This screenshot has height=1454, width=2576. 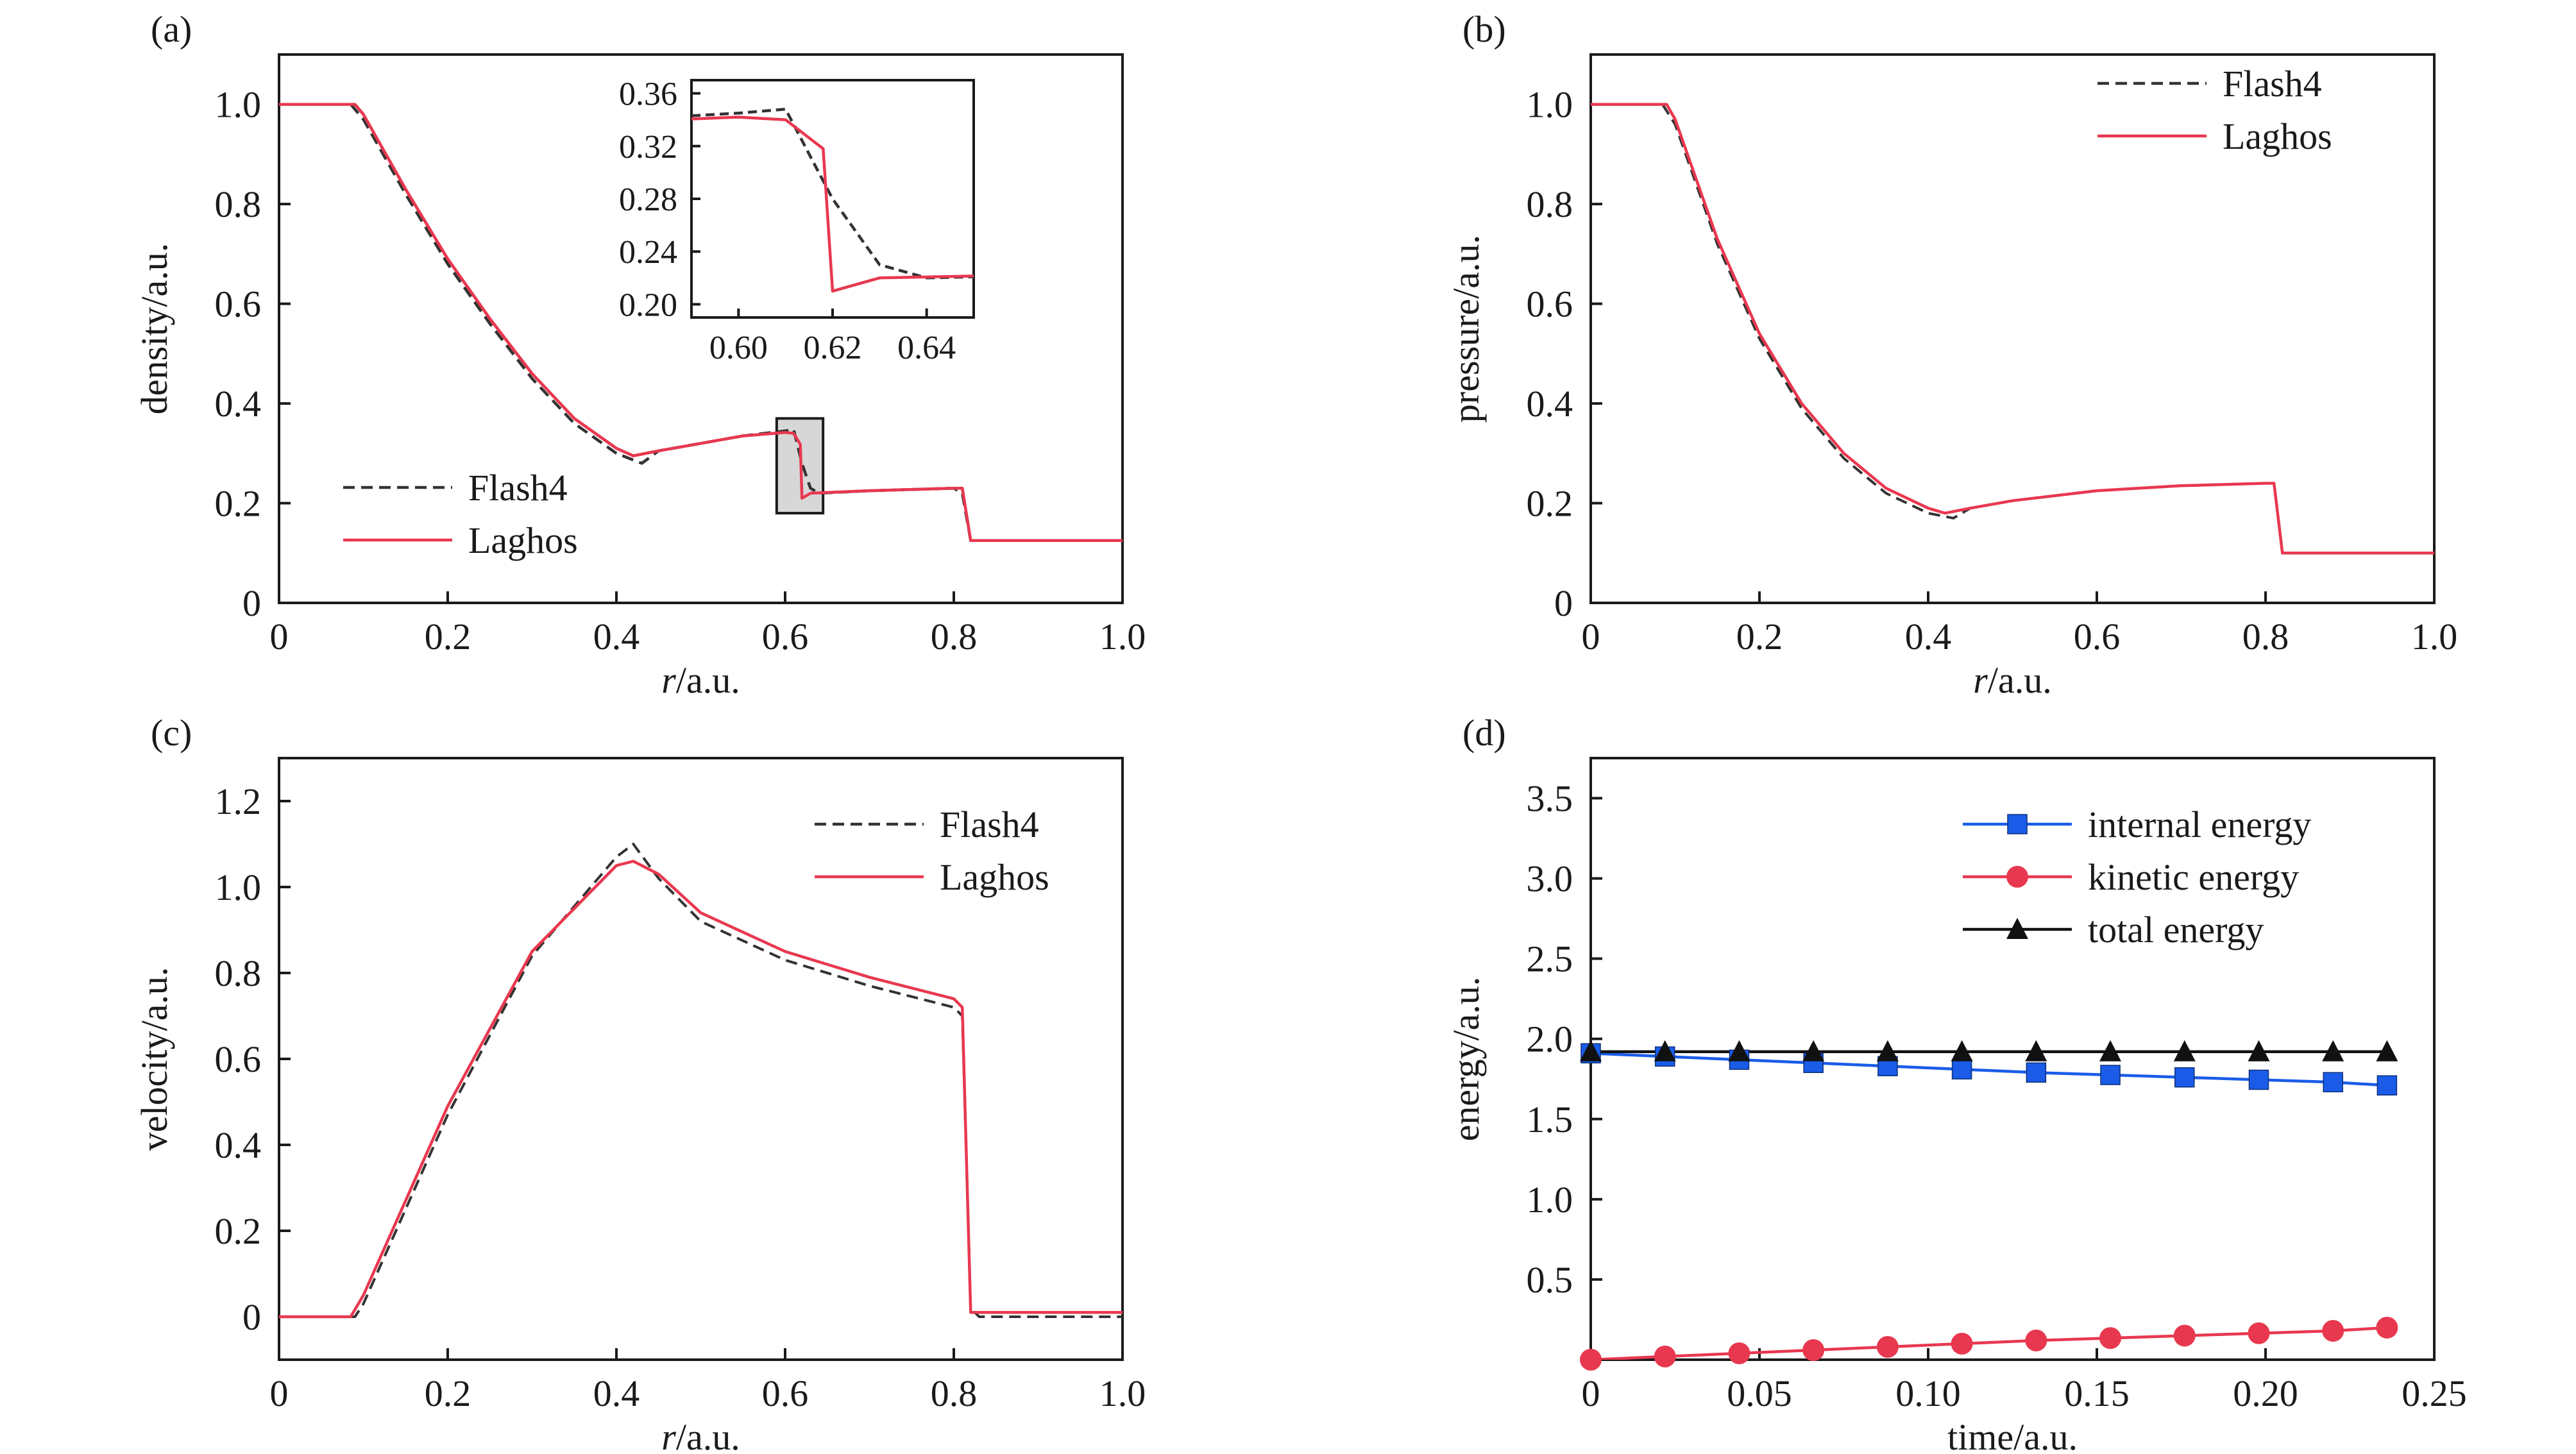 What do you see at coordinates (738, 348) in the screenshot?
I see `inset-x-tick-label: 0.60` at bounding box center [738, 348].